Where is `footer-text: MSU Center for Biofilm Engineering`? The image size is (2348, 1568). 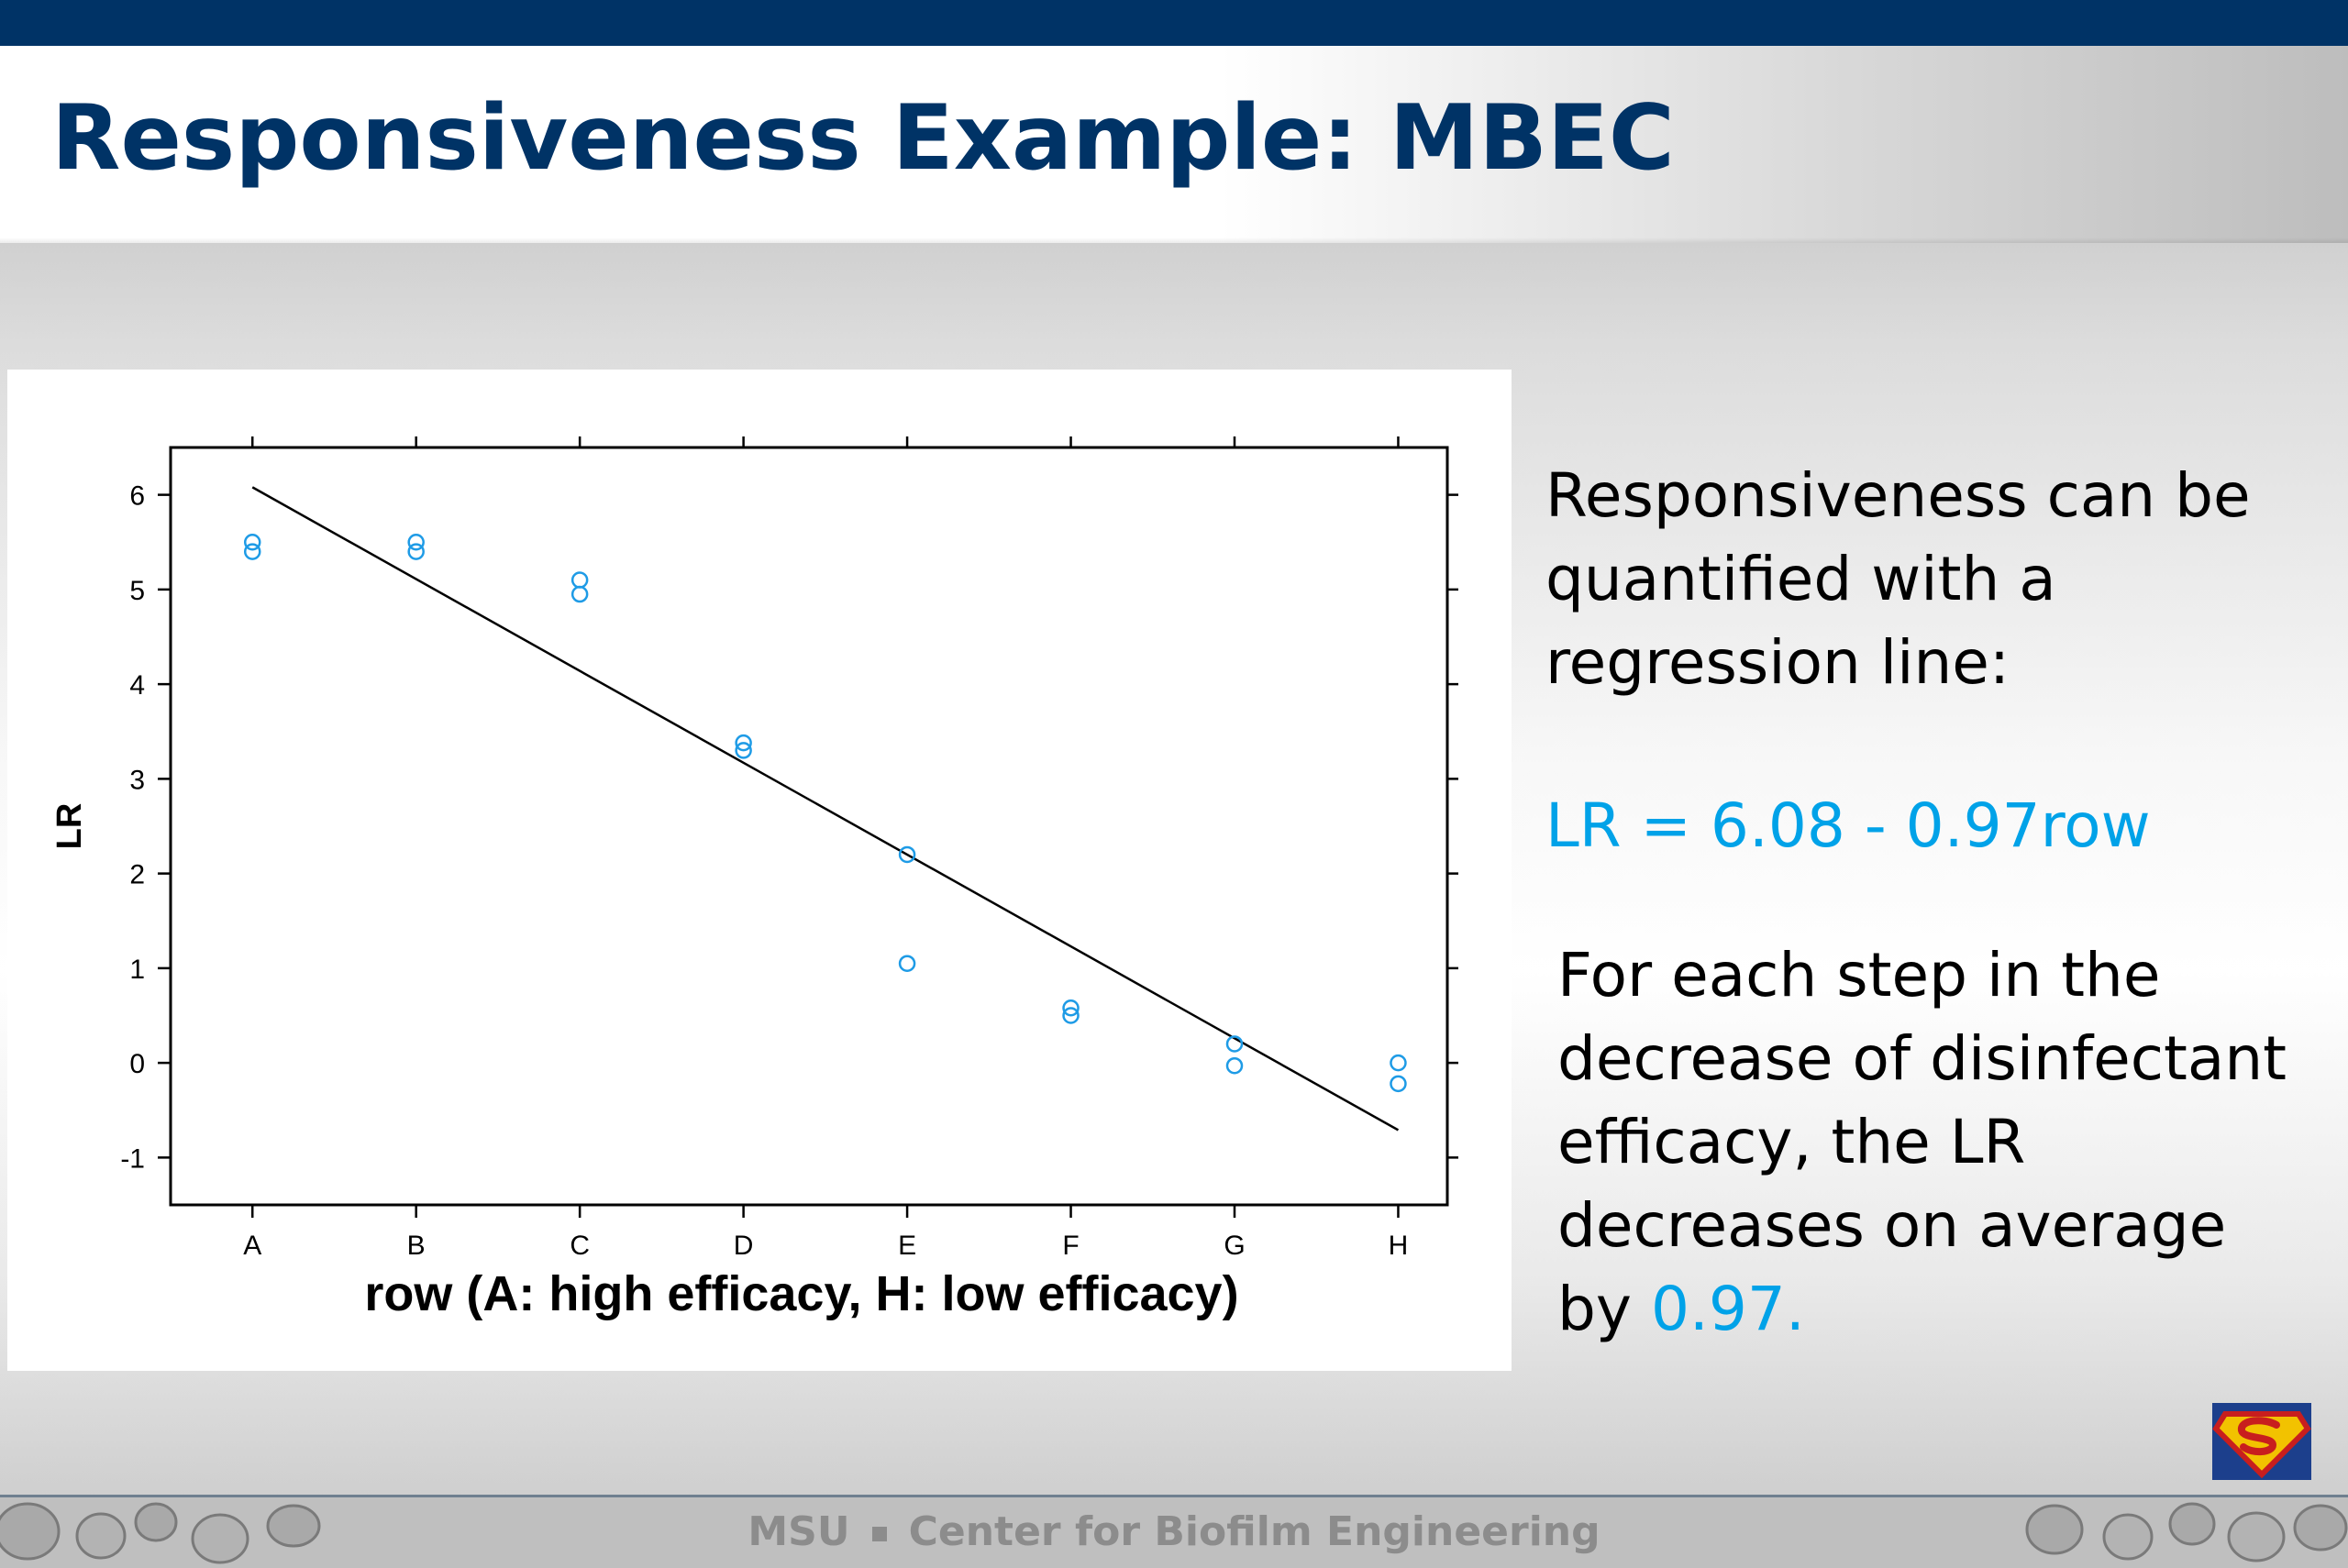
footer-text: MSU Center for Biofilm Engineering is located at coordinates (1174, 1532).